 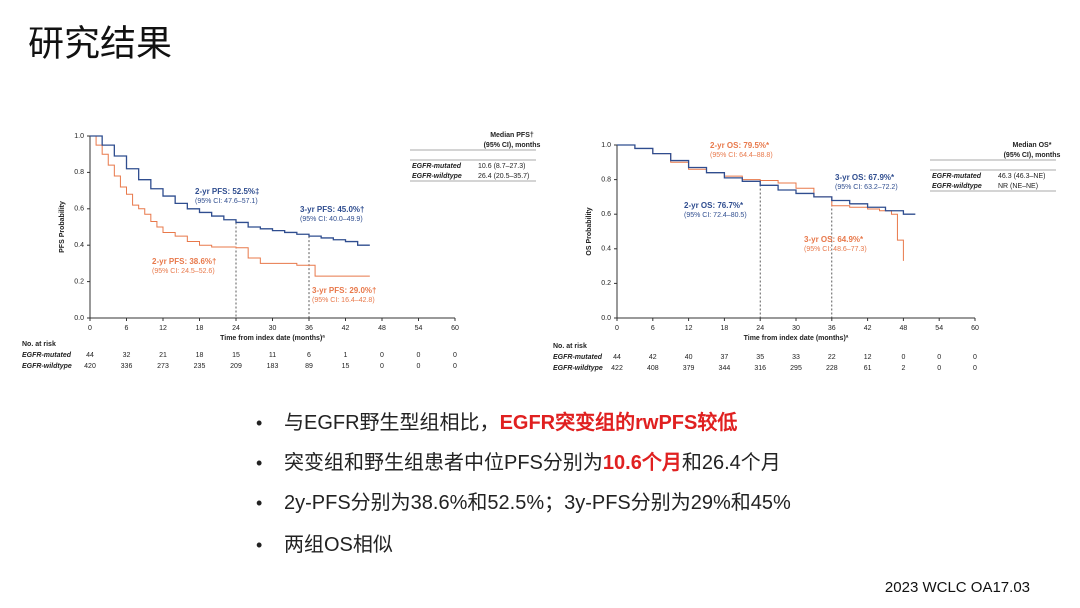 I want to click on at-risk-title: No. at risk, so click(x=39, y=344).